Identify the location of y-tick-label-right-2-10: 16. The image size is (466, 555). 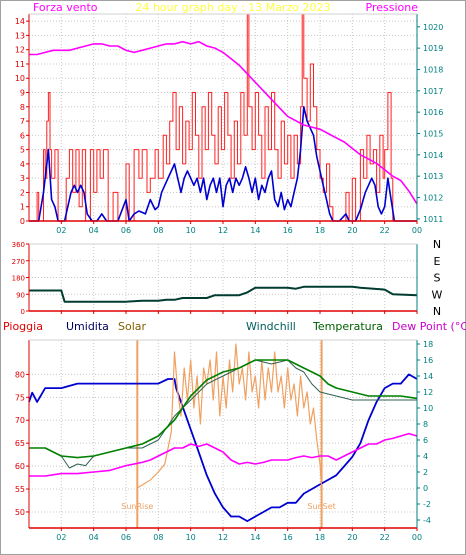
(428, 360).